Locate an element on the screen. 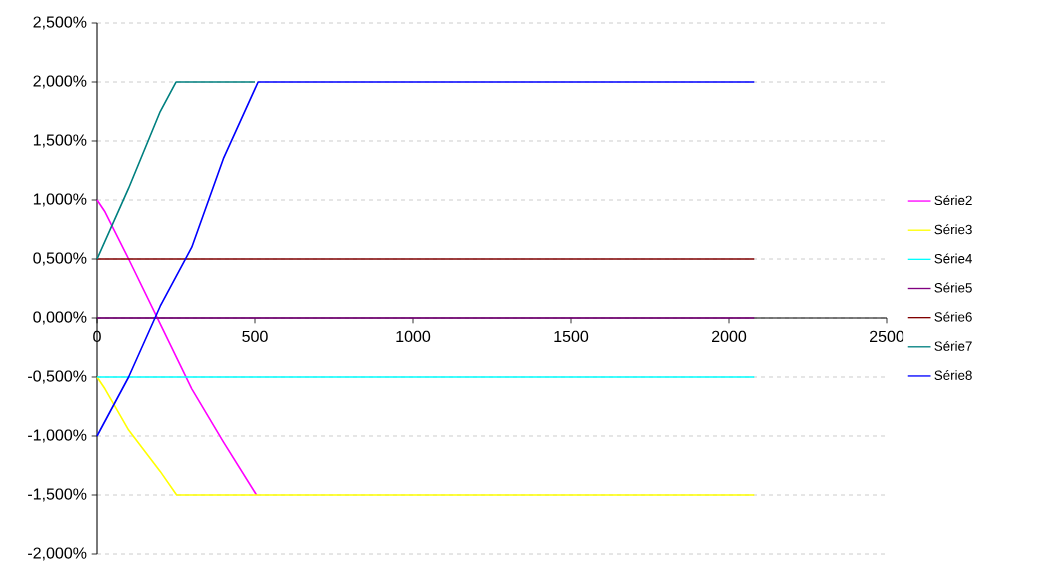 Image resolution: width=1053 pixels, height=562 pixels. legend-label: Série3 is located at coordinates (953, 229).